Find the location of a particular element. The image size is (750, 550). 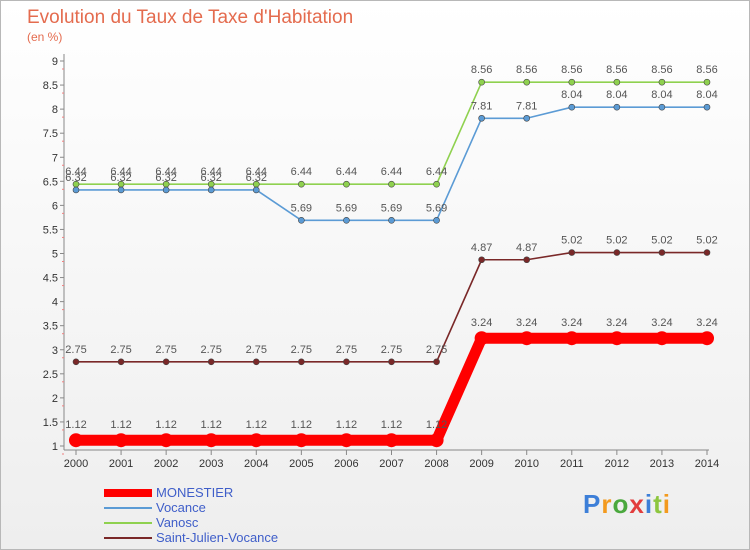

legend-label: Vocance is located at coordinates (181, 507).